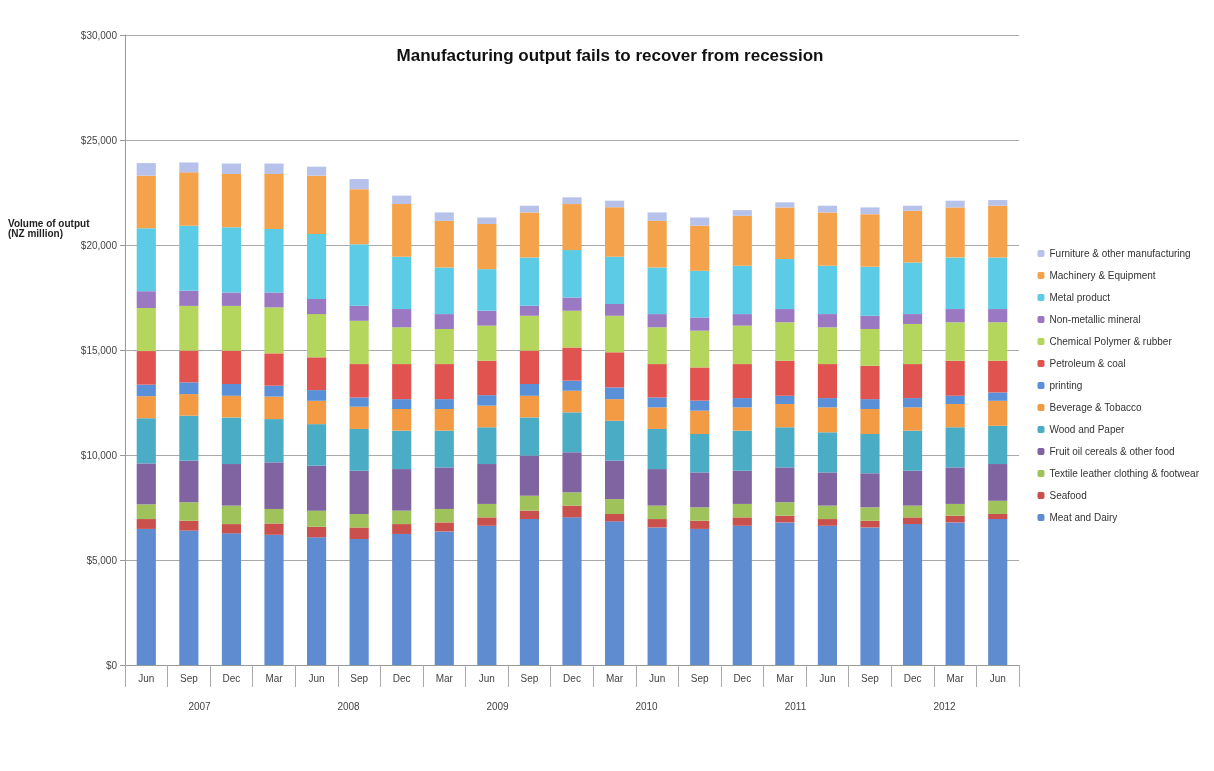  What do you see at coordinates (99, 35) in the screenshot?
I see `y-tick-label: $30,000` at bounding box center [99, 35].